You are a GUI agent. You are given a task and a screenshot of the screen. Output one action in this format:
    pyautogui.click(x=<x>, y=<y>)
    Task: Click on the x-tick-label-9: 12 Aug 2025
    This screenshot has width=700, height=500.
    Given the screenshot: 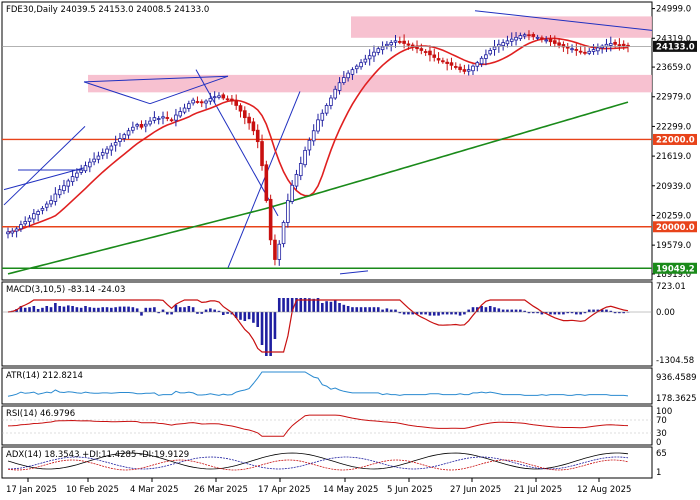 What is the action you would take?
    pyautogui.click(x=604, y=490)
    